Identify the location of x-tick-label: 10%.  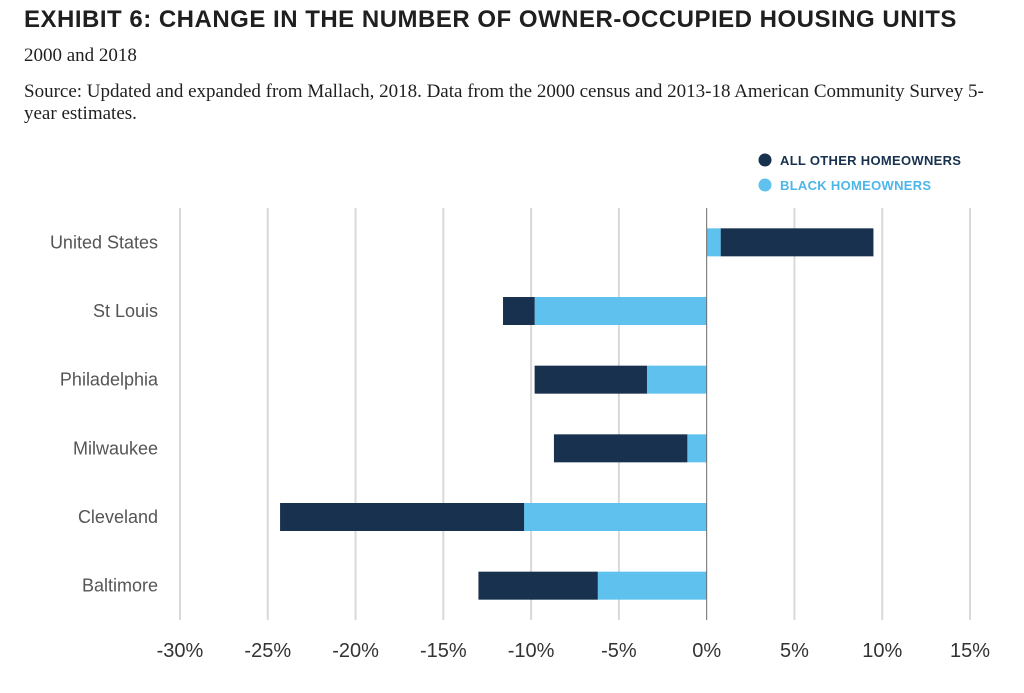
(882, 651).